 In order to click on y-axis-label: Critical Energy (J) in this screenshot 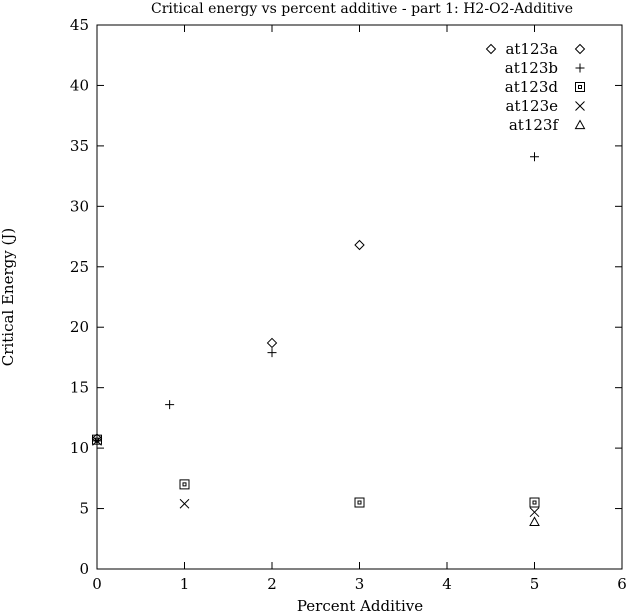, I will do `click(8, 297)`.